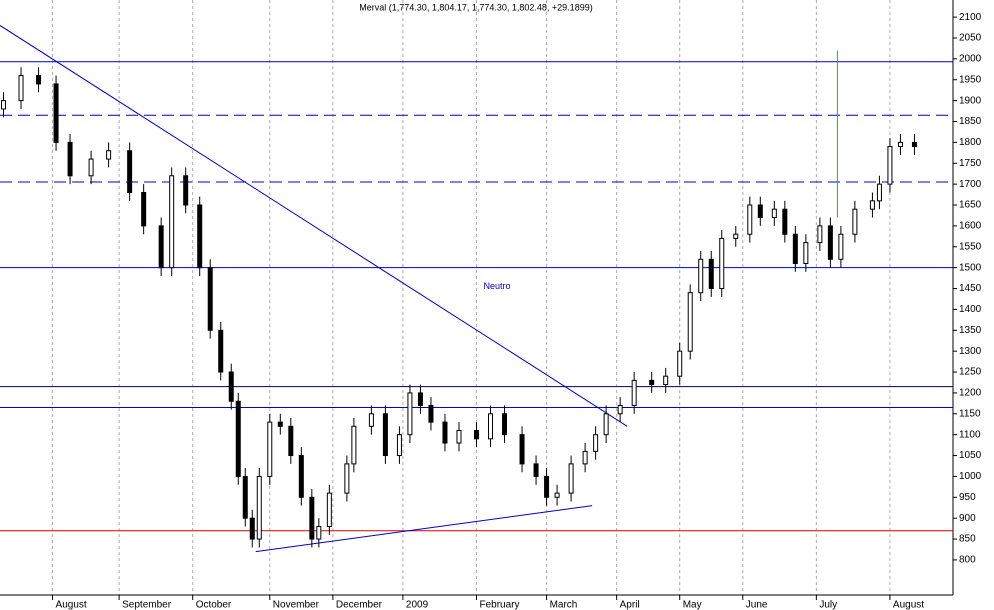  I want to click on y-tick-label: 1950, so click(970, 79).